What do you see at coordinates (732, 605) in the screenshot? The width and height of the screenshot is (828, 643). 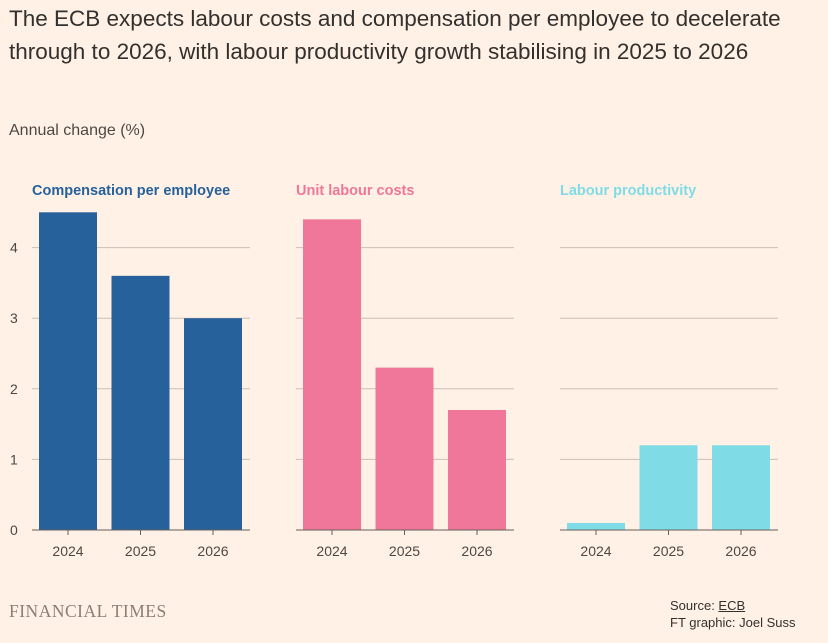 I see `source-link: ECB` at bounding box center [732, 605].